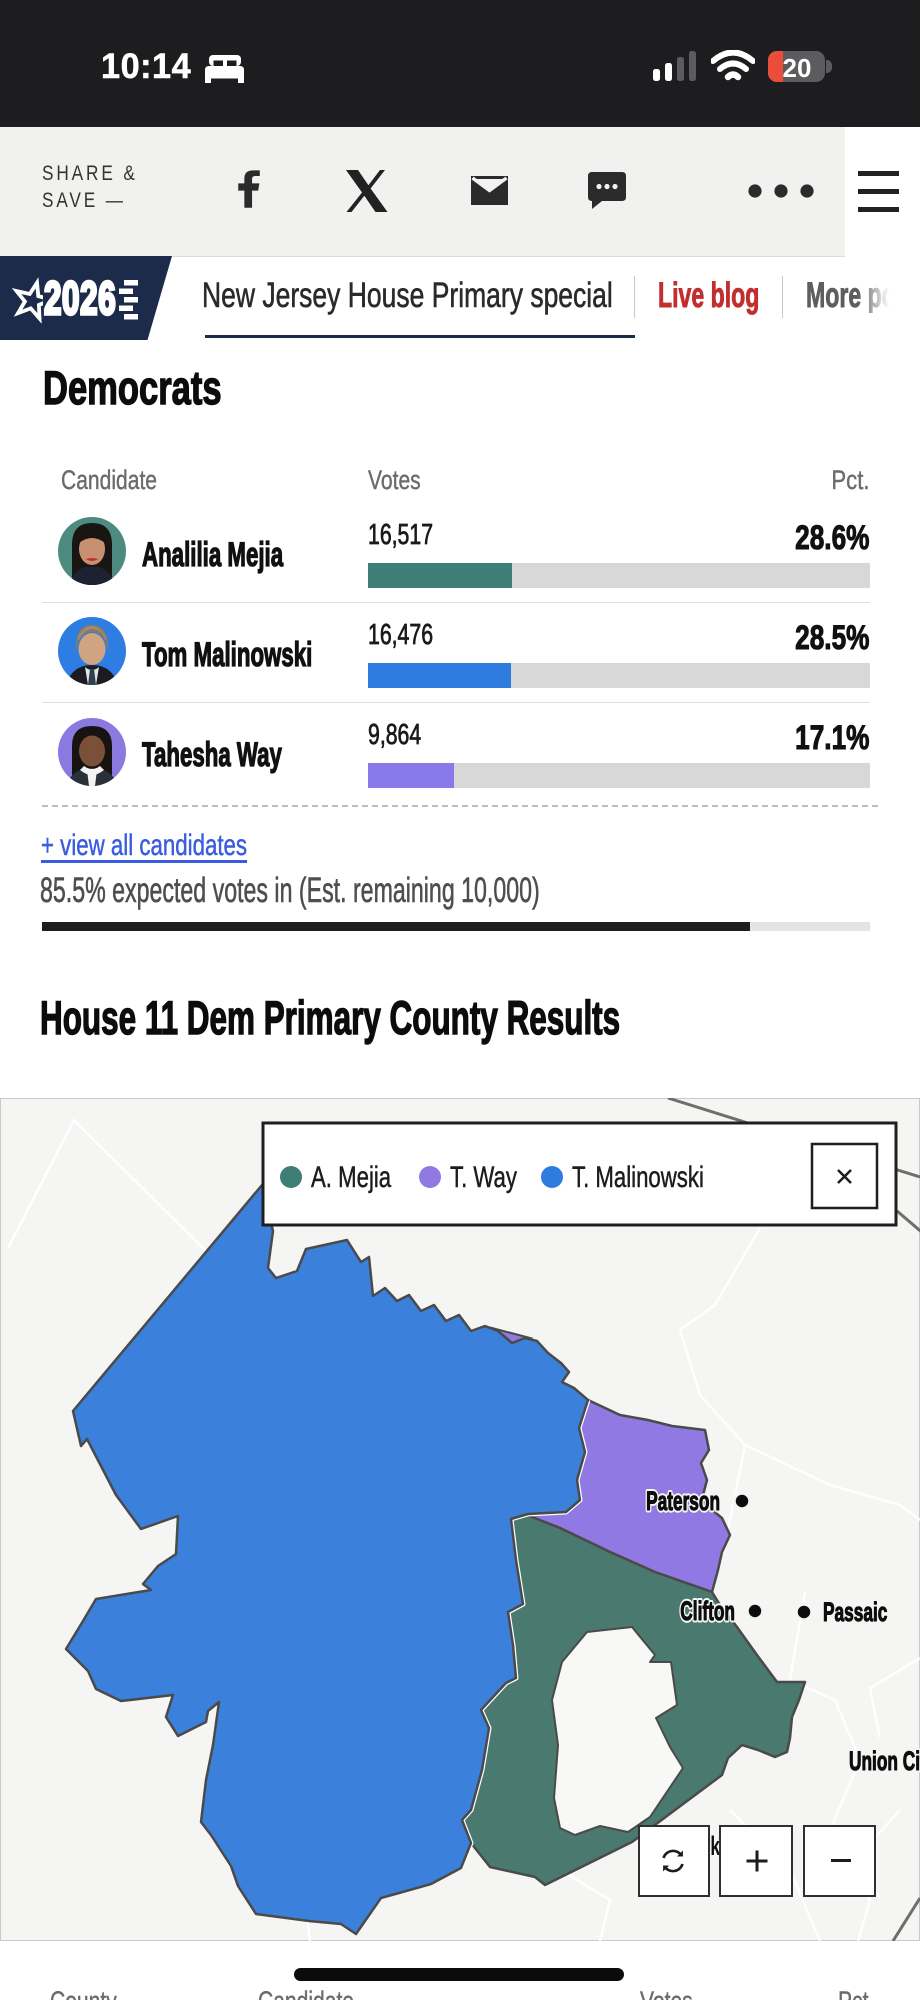  What do you see at coordinates (884, 1760) in the screenshot?
I see `svg-text: Union City` at bounding box center [884, 1760].